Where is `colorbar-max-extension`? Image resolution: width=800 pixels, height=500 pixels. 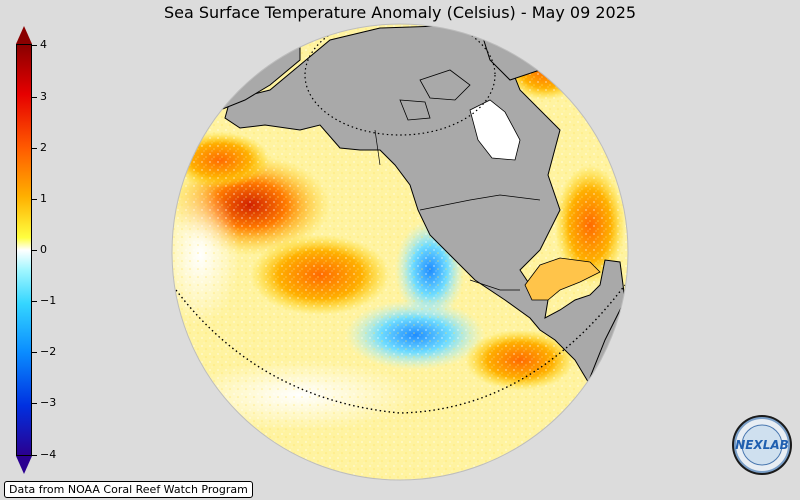
colorbar-max-extension is located at coordinates (24, 35).